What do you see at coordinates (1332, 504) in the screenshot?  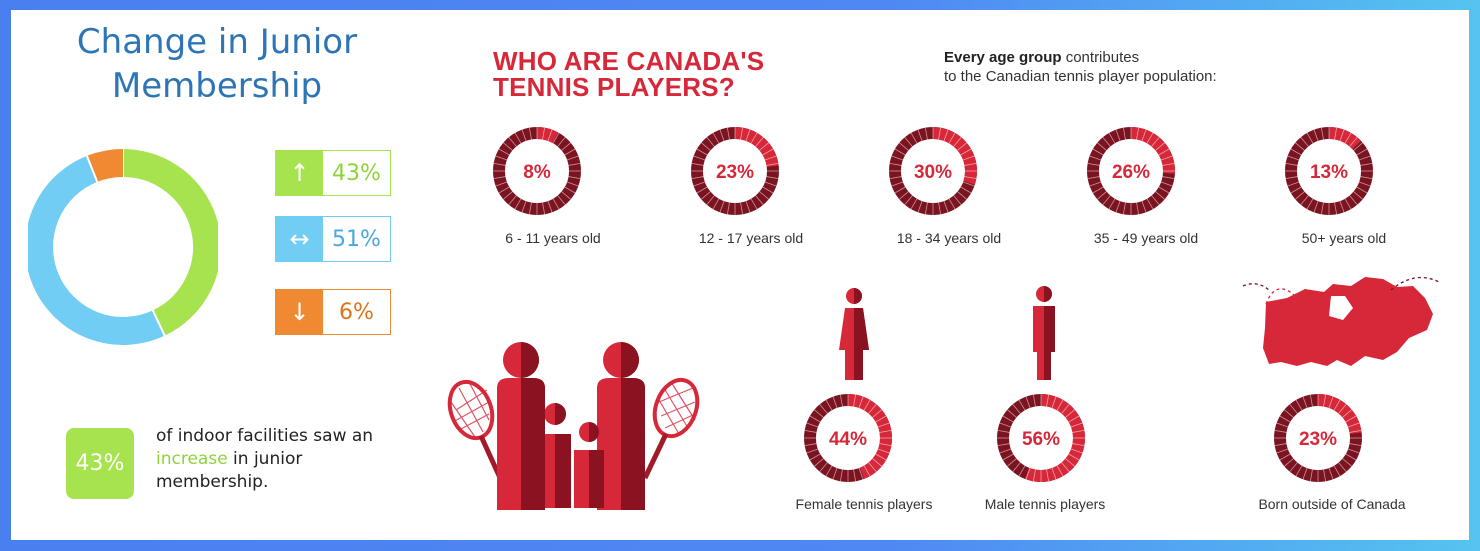 I see `born-outside-label: Born outside of Canada` at bounding box center [1332, 504].